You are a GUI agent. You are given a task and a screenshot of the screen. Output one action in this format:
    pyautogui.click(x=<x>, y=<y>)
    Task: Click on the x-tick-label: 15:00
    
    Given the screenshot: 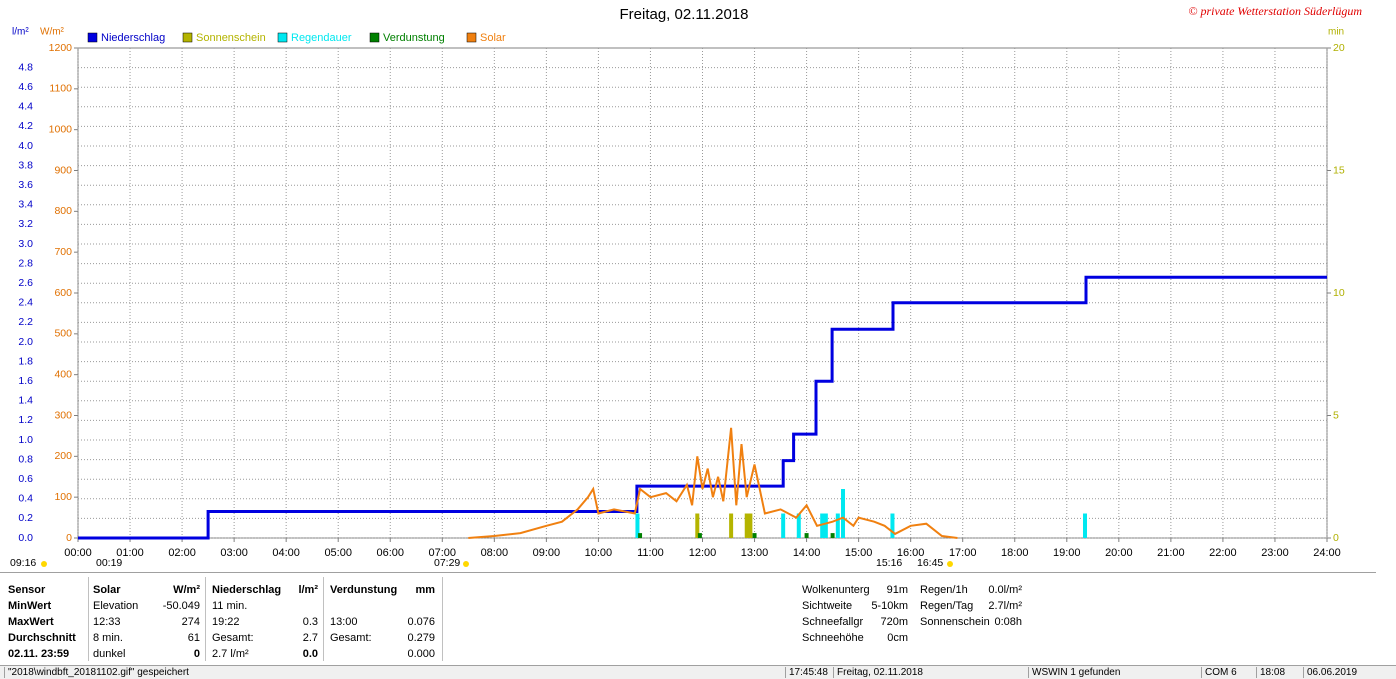 What is the action you would take?
    pyautogui.click(x=859, y=553)
    